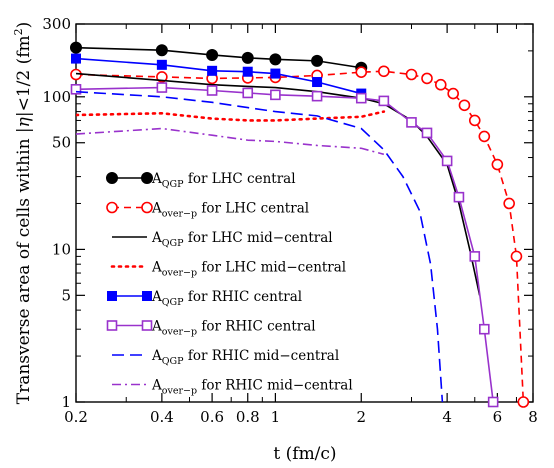  What do you see at coordinates (533, 417) in the screenshot?
I see `x-tick-label: 8` at bounding box center [533, 417].